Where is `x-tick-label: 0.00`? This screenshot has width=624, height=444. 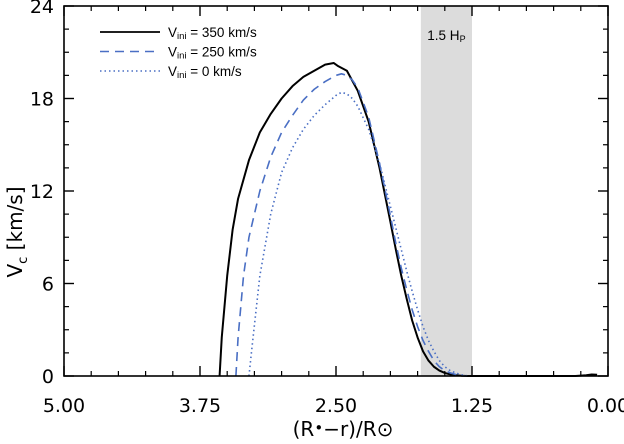
x-tick-label: 0.00 is located at coordinates (605, 406).